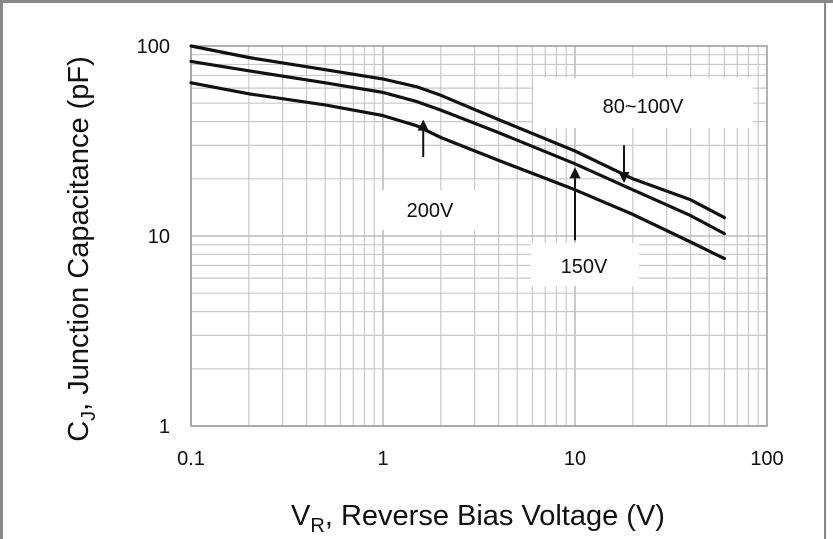  Describe the element at coordinates (164, 427) in the screenshot. I see `y-tick-label: 1` at that location.